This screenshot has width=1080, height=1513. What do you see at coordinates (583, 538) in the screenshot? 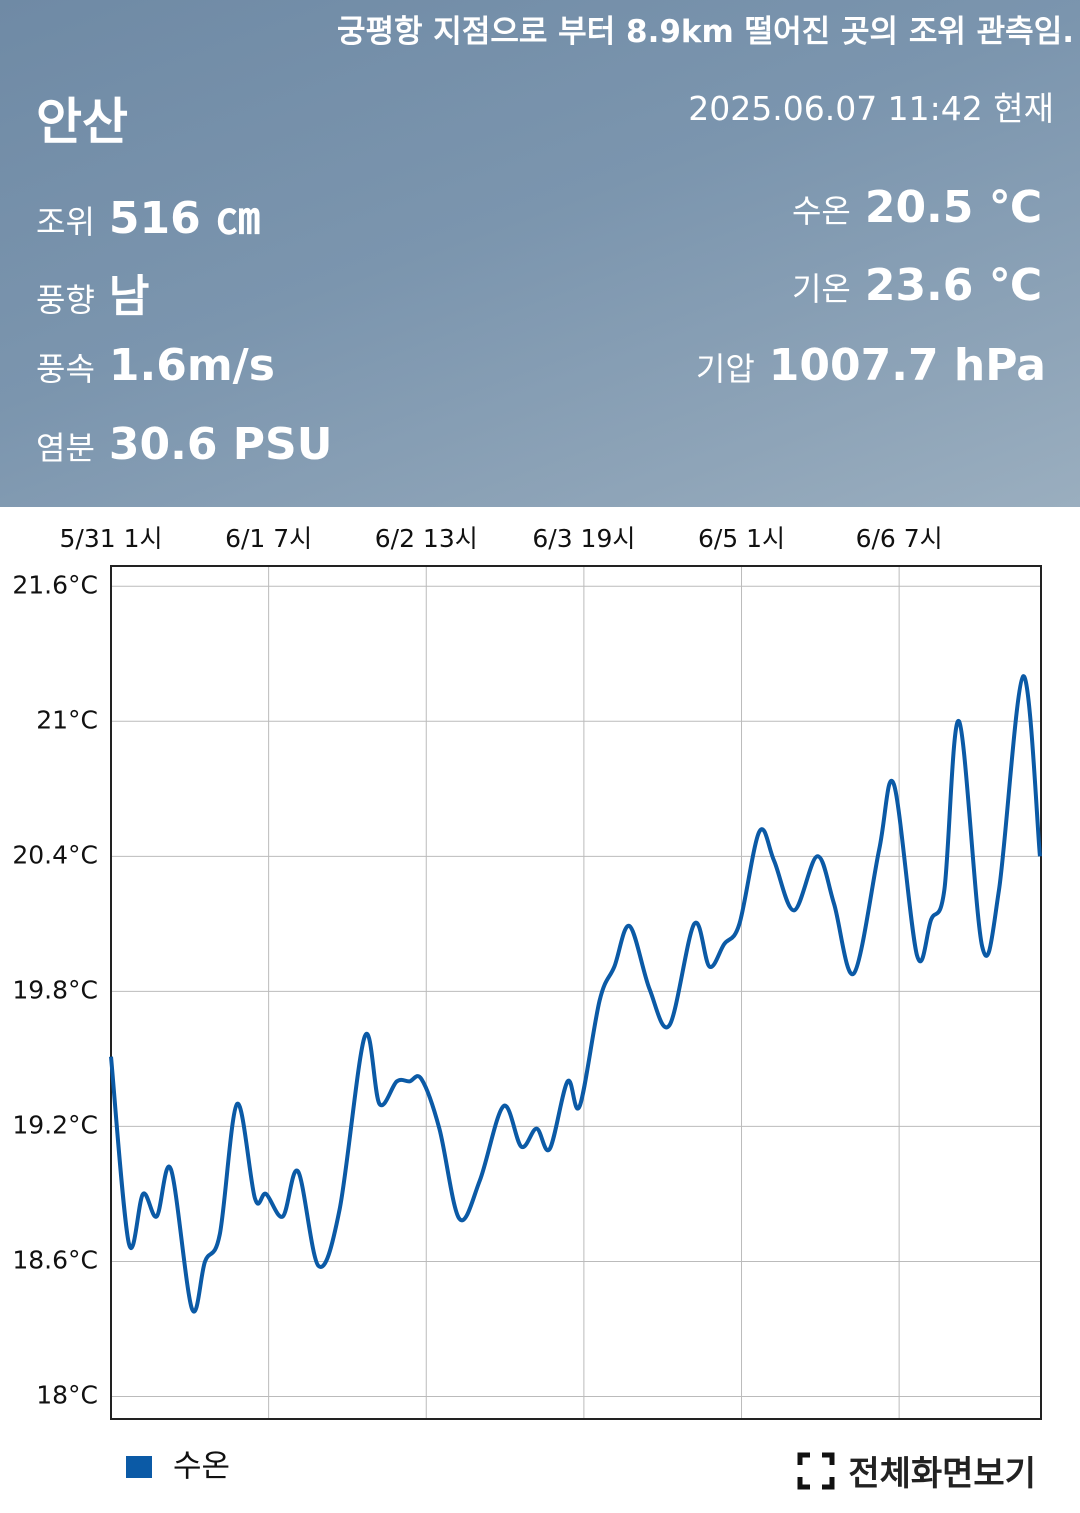
I see `x-tick-label: 6/3 19시` at bounding box center [583, 538].